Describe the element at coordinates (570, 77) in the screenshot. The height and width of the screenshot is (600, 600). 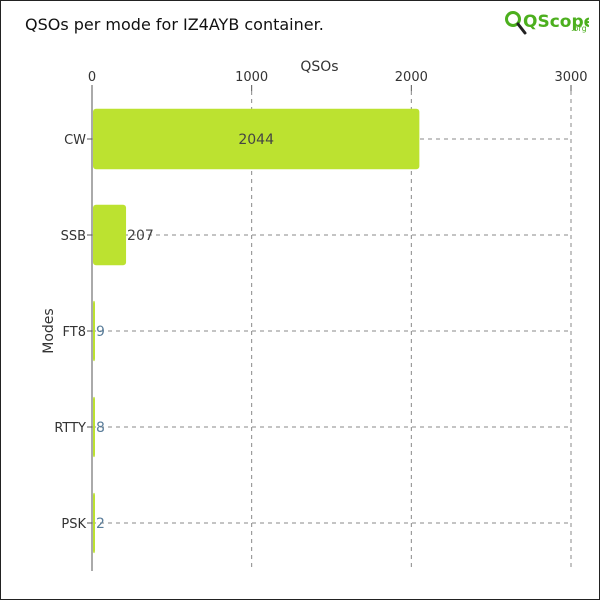
I see `x-tick-label: 3000` at that location.